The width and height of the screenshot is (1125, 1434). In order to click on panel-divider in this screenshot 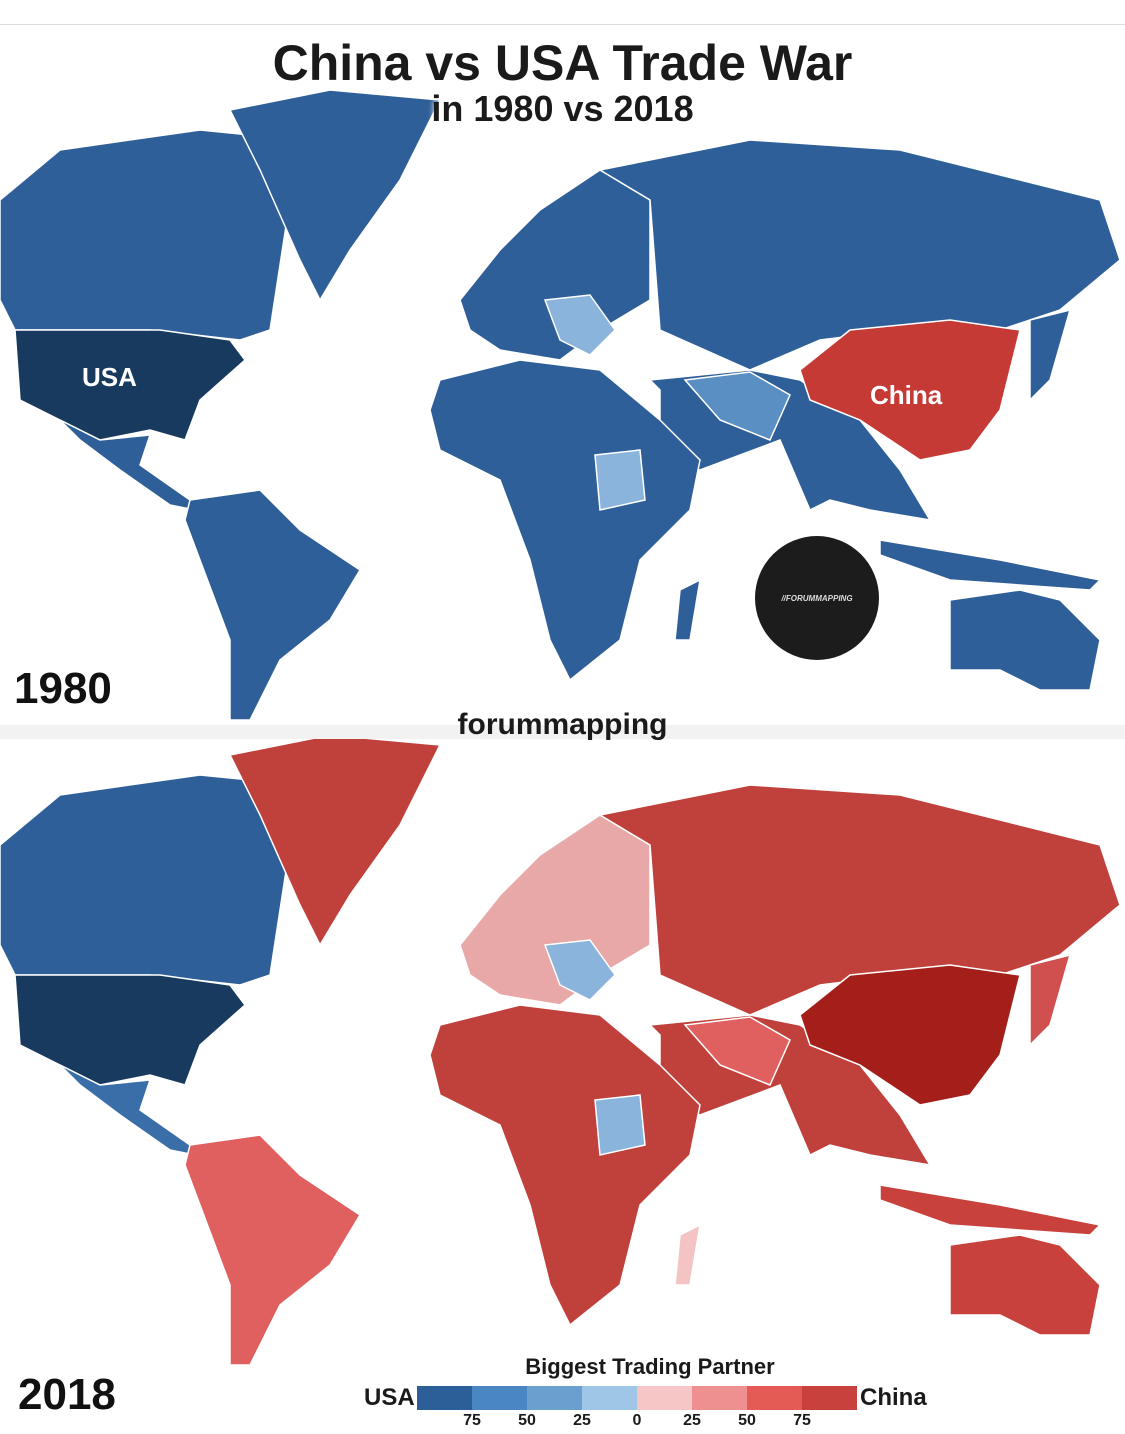, I will do `click(562, 732)`.